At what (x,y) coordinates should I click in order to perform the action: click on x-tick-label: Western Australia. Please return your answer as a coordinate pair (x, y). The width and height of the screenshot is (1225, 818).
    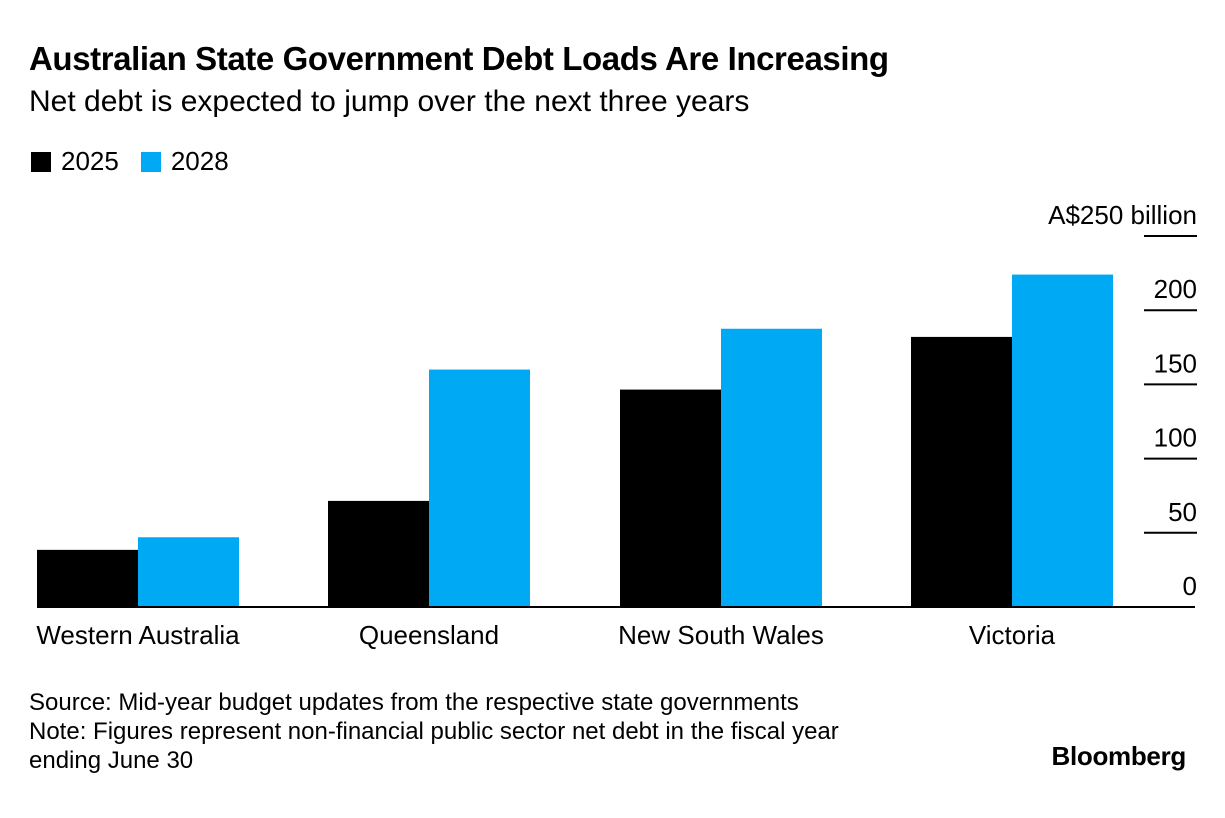
    Looking at the image, I should click on (138, 635).